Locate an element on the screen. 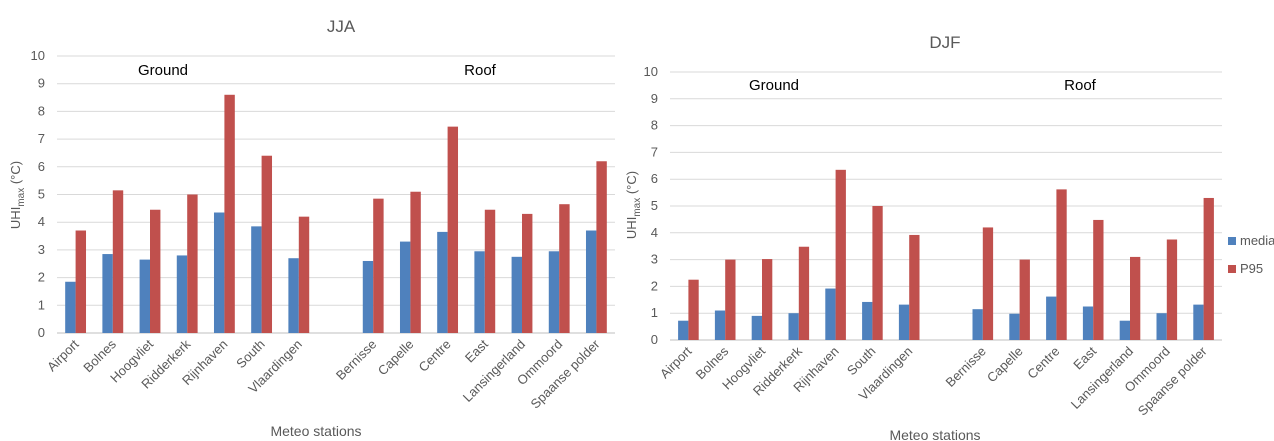  legend-label-mediar: mediar is located at coordinates (1257, 240).